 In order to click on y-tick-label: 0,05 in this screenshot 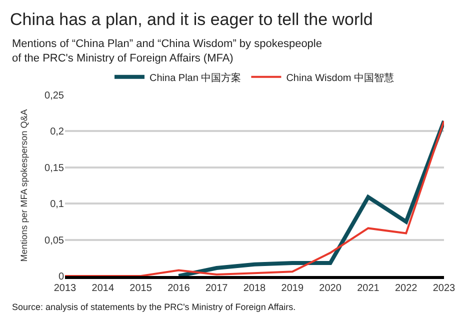, I will do `click(54, 240)`.